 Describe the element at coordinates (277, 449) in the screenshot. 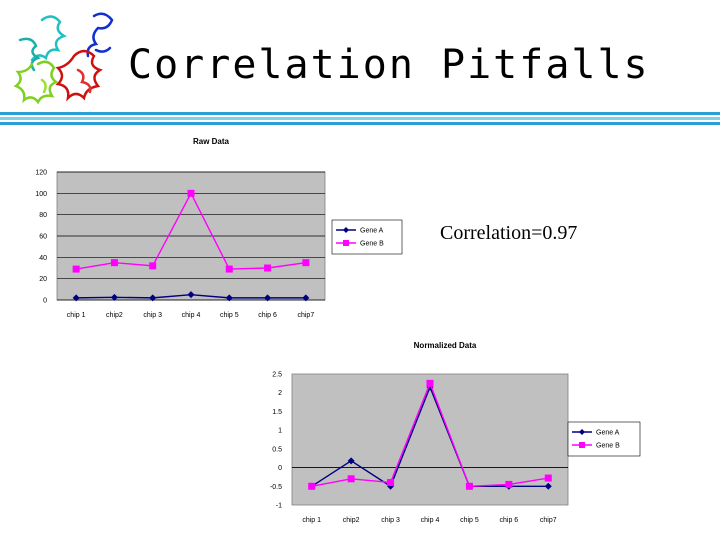

I see `y-tick-label: 0.5` at that location.